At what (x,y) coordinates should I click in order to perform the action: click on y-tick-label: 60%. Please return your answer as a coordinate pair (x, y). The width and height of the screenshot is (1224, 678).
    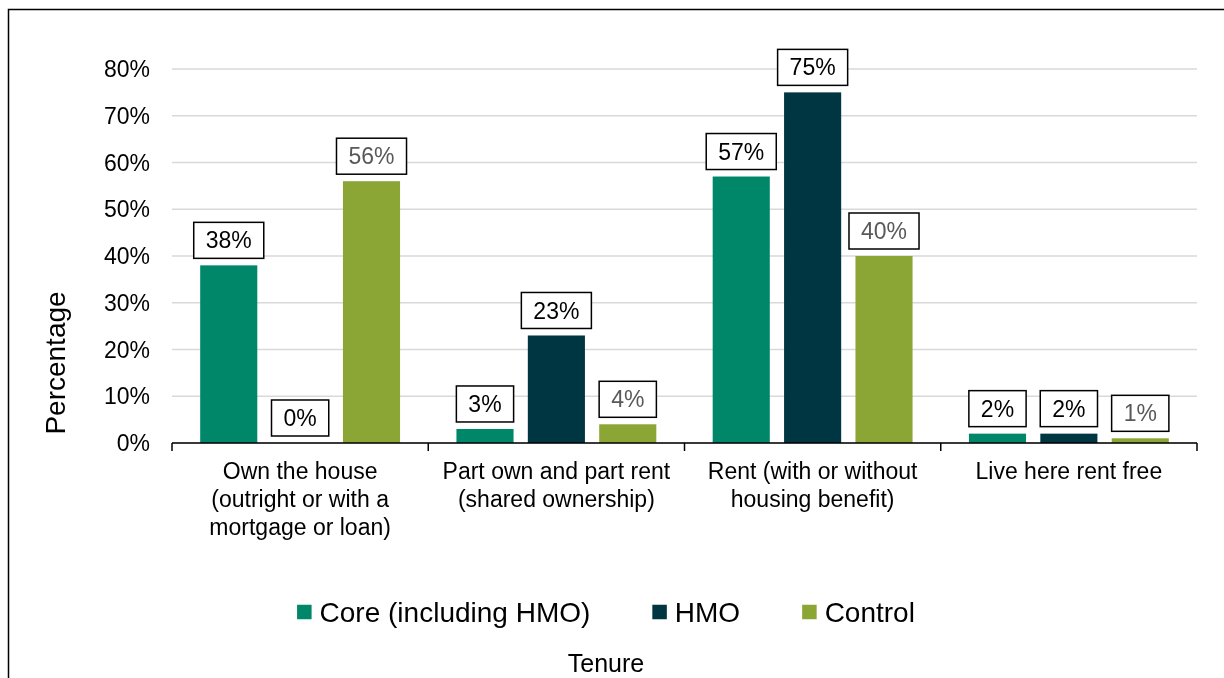
    Looking at the image, I should click on (126, 162).